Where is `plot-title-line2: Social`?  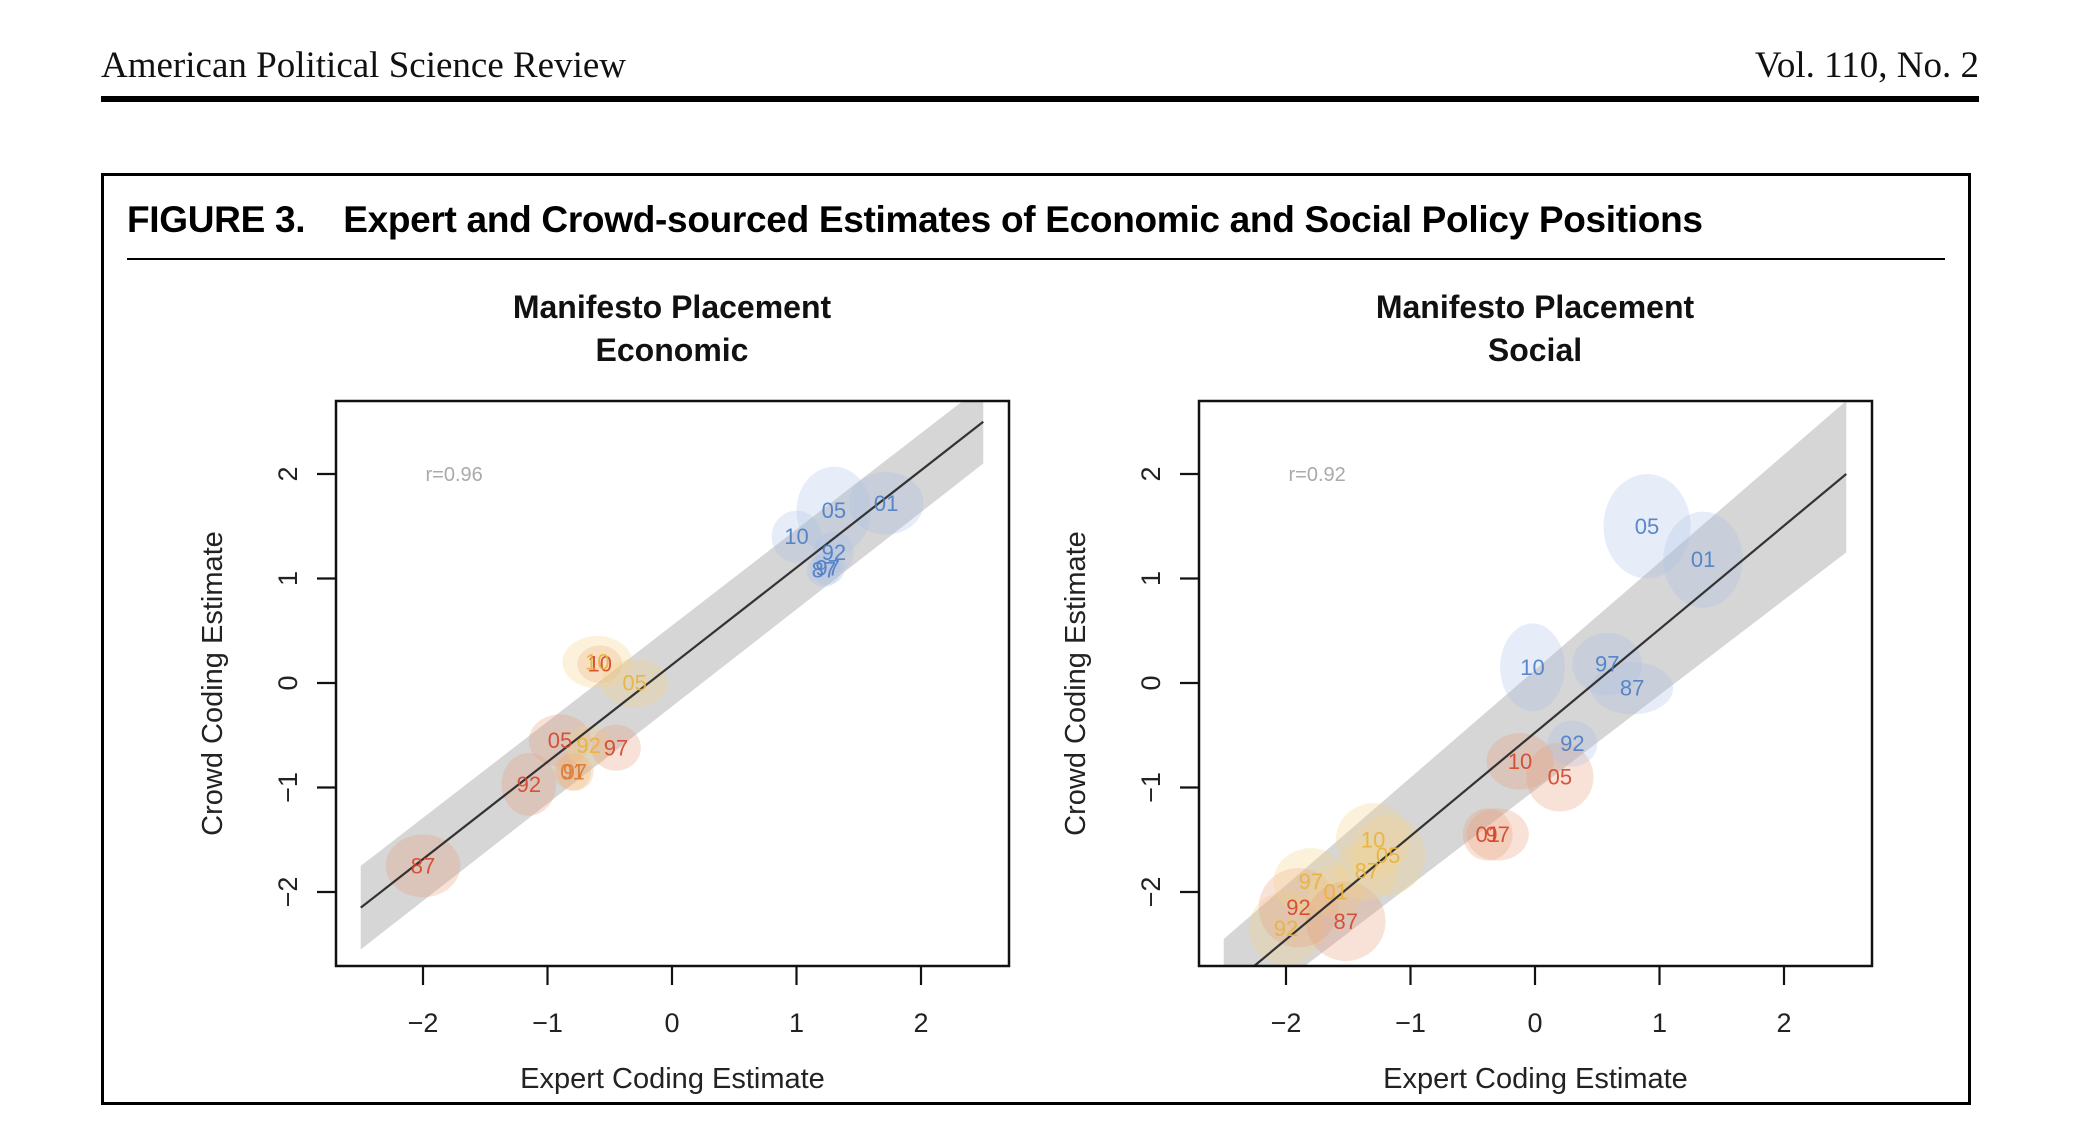 plot-title-line2: Social is located at coordinates (1535, 350).